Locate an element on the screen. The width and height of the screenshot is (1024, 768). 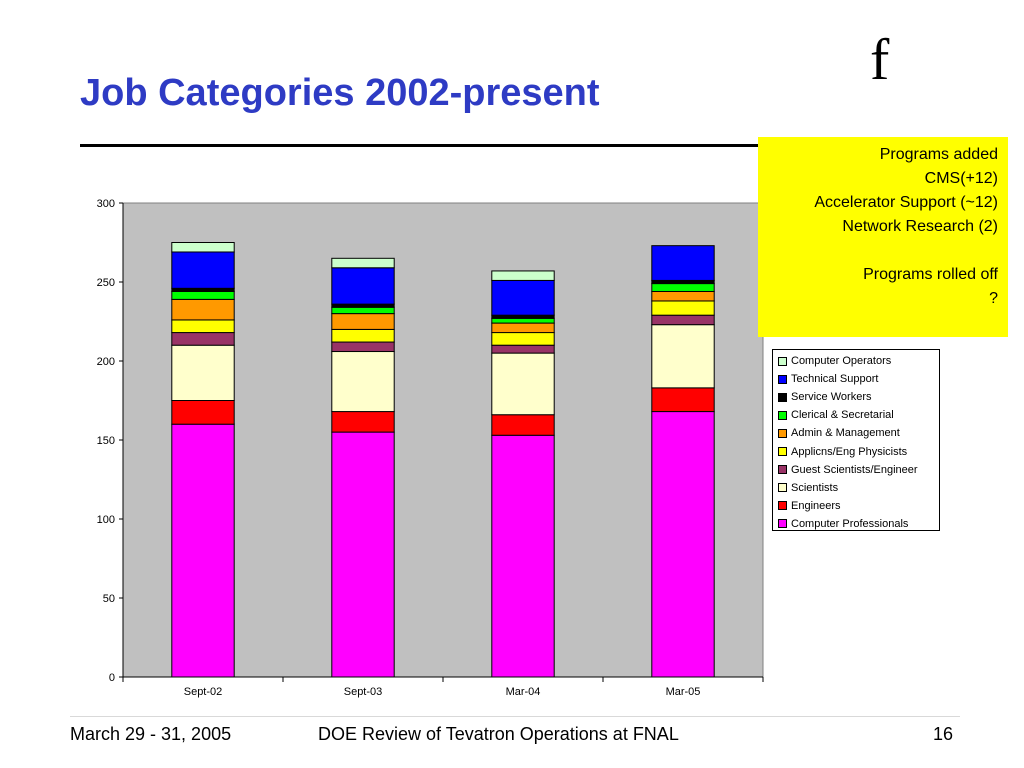
note-line is located at coordinates (878, 251).